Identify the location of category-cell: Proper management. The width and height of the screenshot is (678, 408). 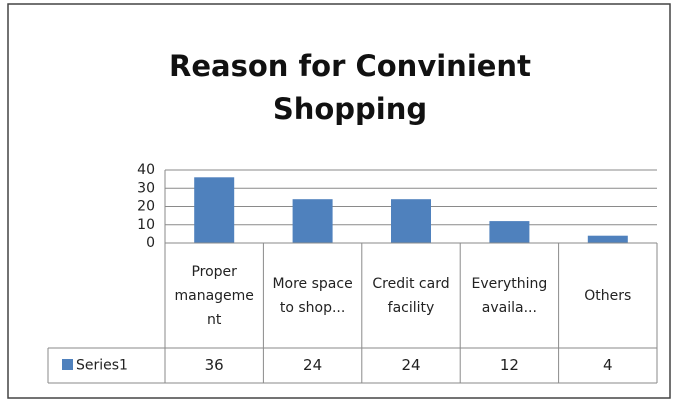
(214, 295).